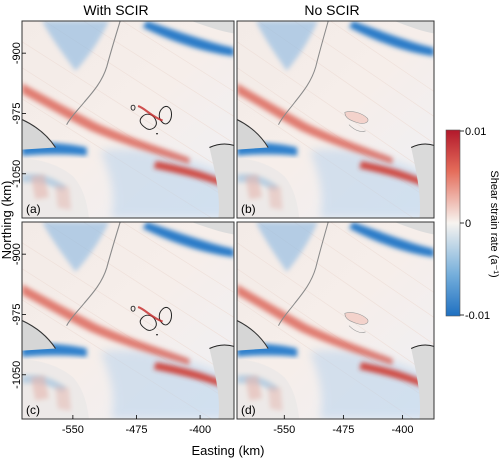  Describe the element at coordinates (115, 10) in the screenshot. I see `column-title-with-scir: With SCIR` at that location.